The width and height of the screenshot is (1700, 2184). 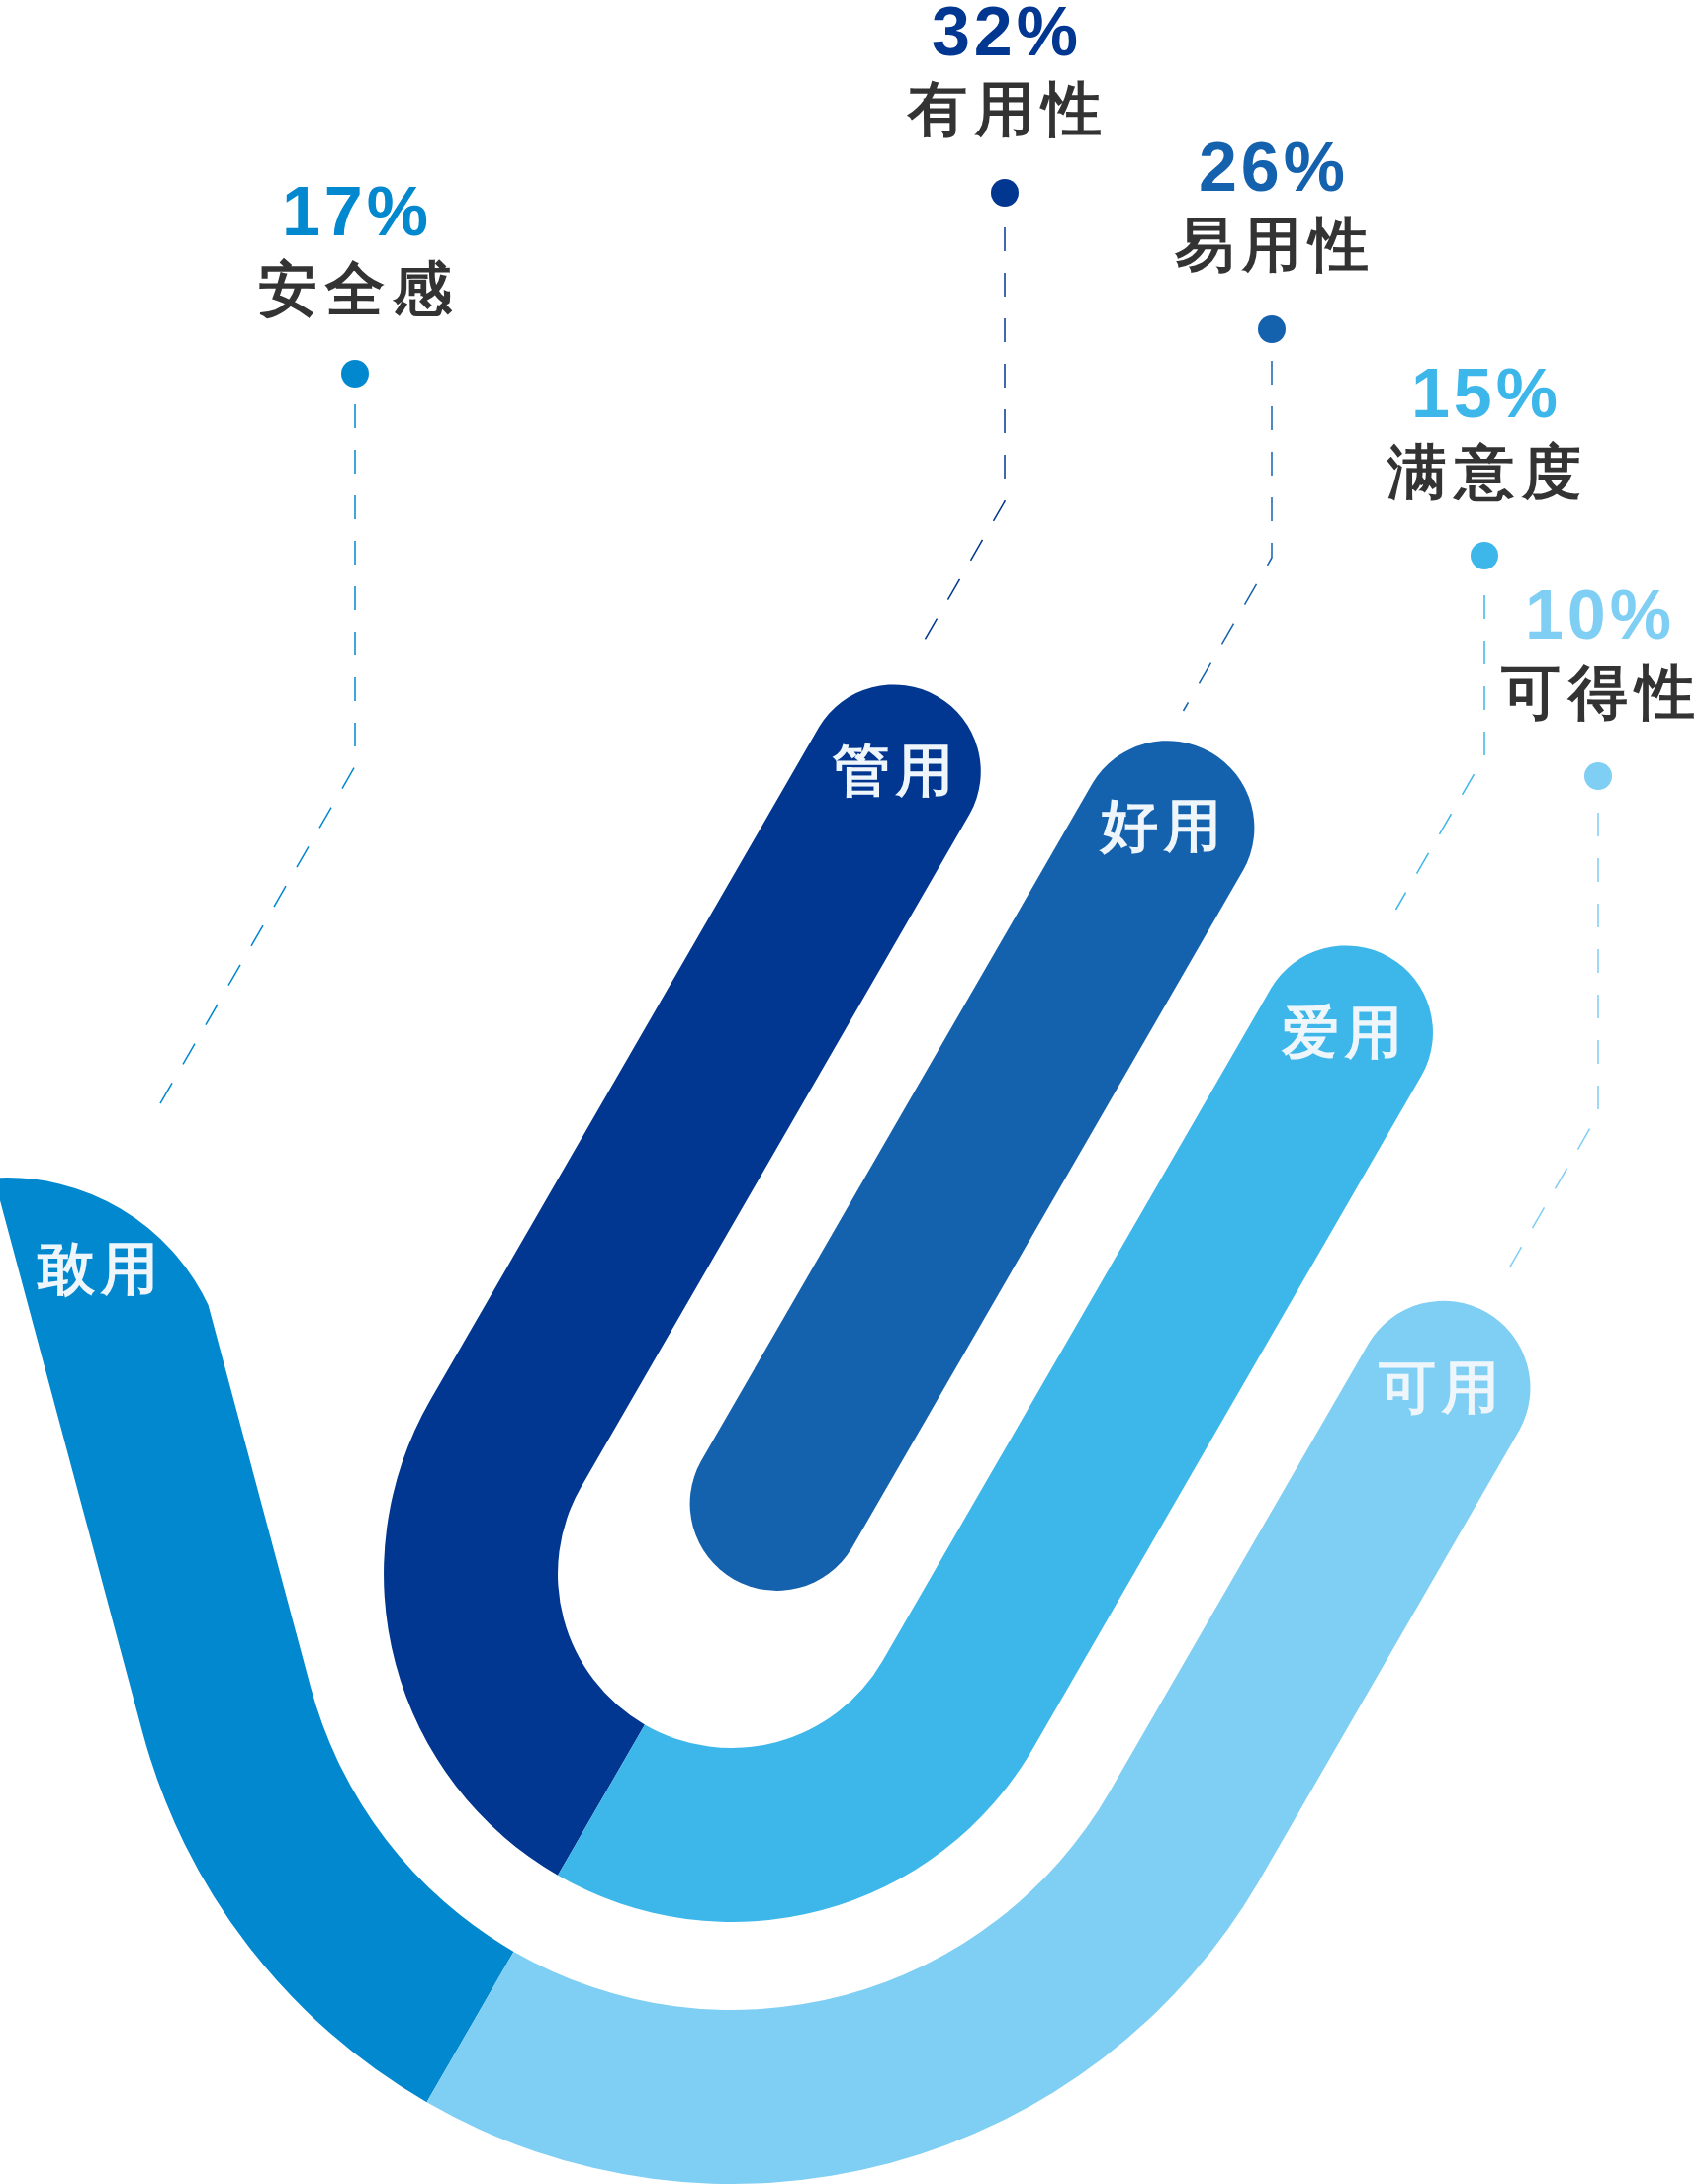 What do you see at coordinates (895, 769) in the screenshot?
I see `text: 管用` at bounding box center [895, 769].